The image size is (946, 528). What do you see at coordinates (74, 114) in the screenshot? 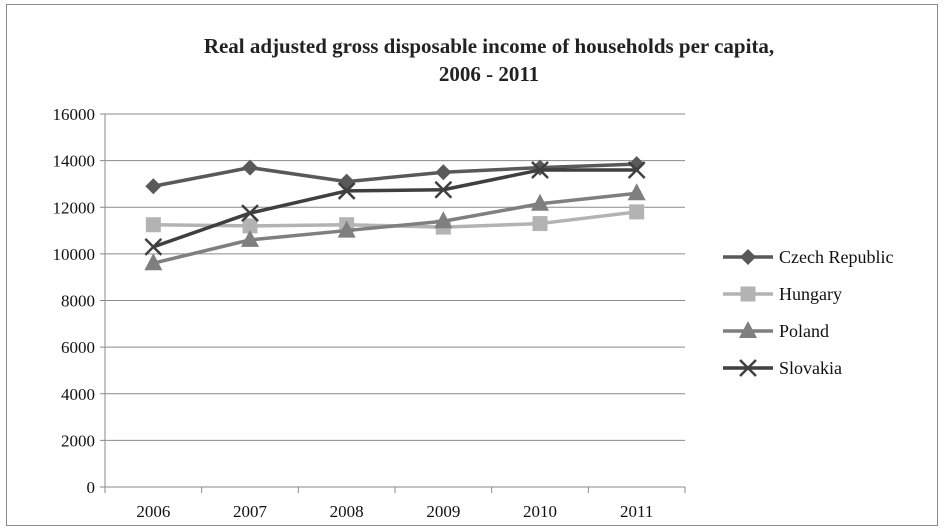
I see `y-tick-label: 16000` at bounding box center [74, 114].